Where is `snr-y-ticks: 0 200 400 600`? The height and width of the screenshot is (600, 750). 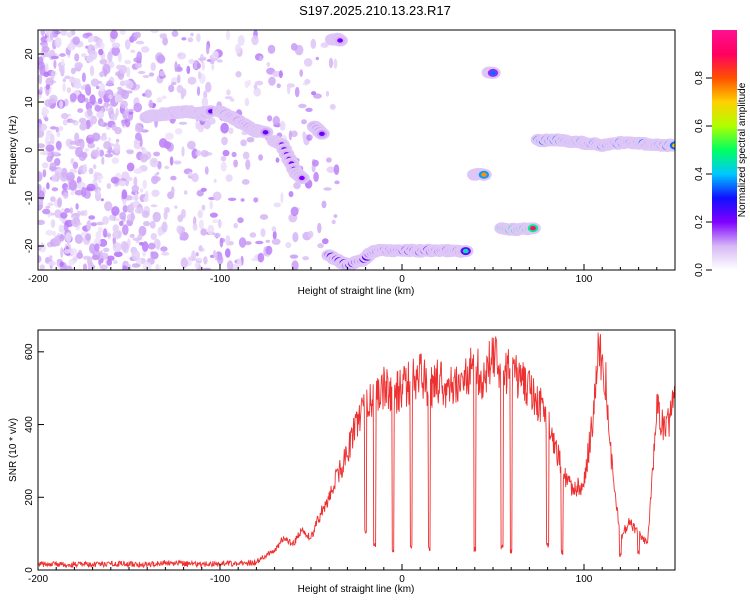 snr-y-ticks: 0 200 400 600 is located at coordinates (34, 458).